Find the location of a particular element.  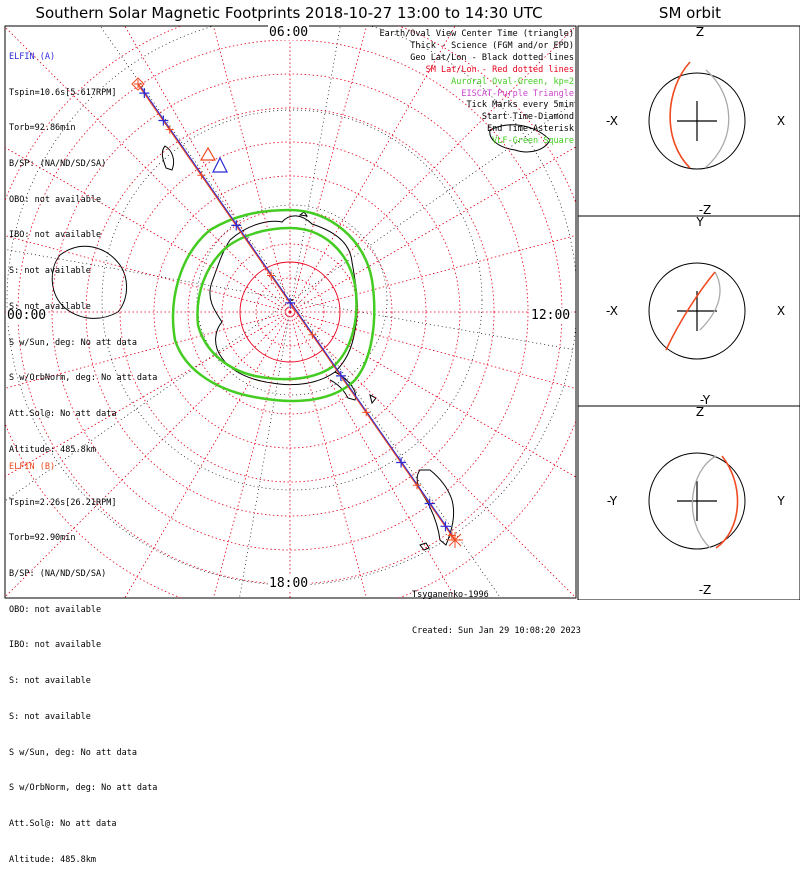

elfin-b-line: IBO: not available is located at coordinates (55, 645).